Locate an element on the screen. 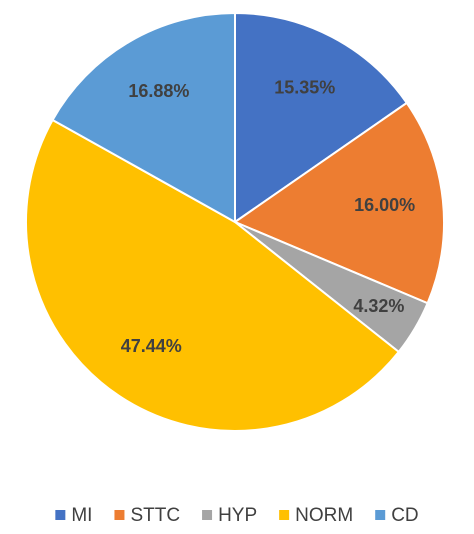  value-label: 4.32% is located at coordinates (378, 306).